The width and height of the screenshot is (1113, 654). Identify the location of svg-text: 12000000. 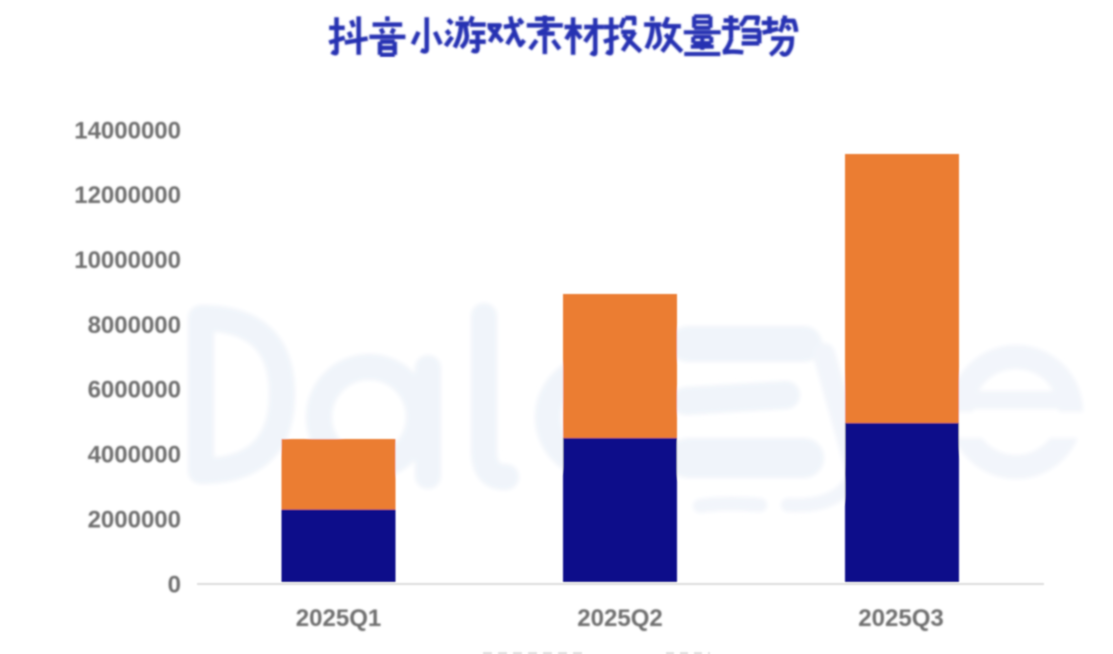
(127, 195).